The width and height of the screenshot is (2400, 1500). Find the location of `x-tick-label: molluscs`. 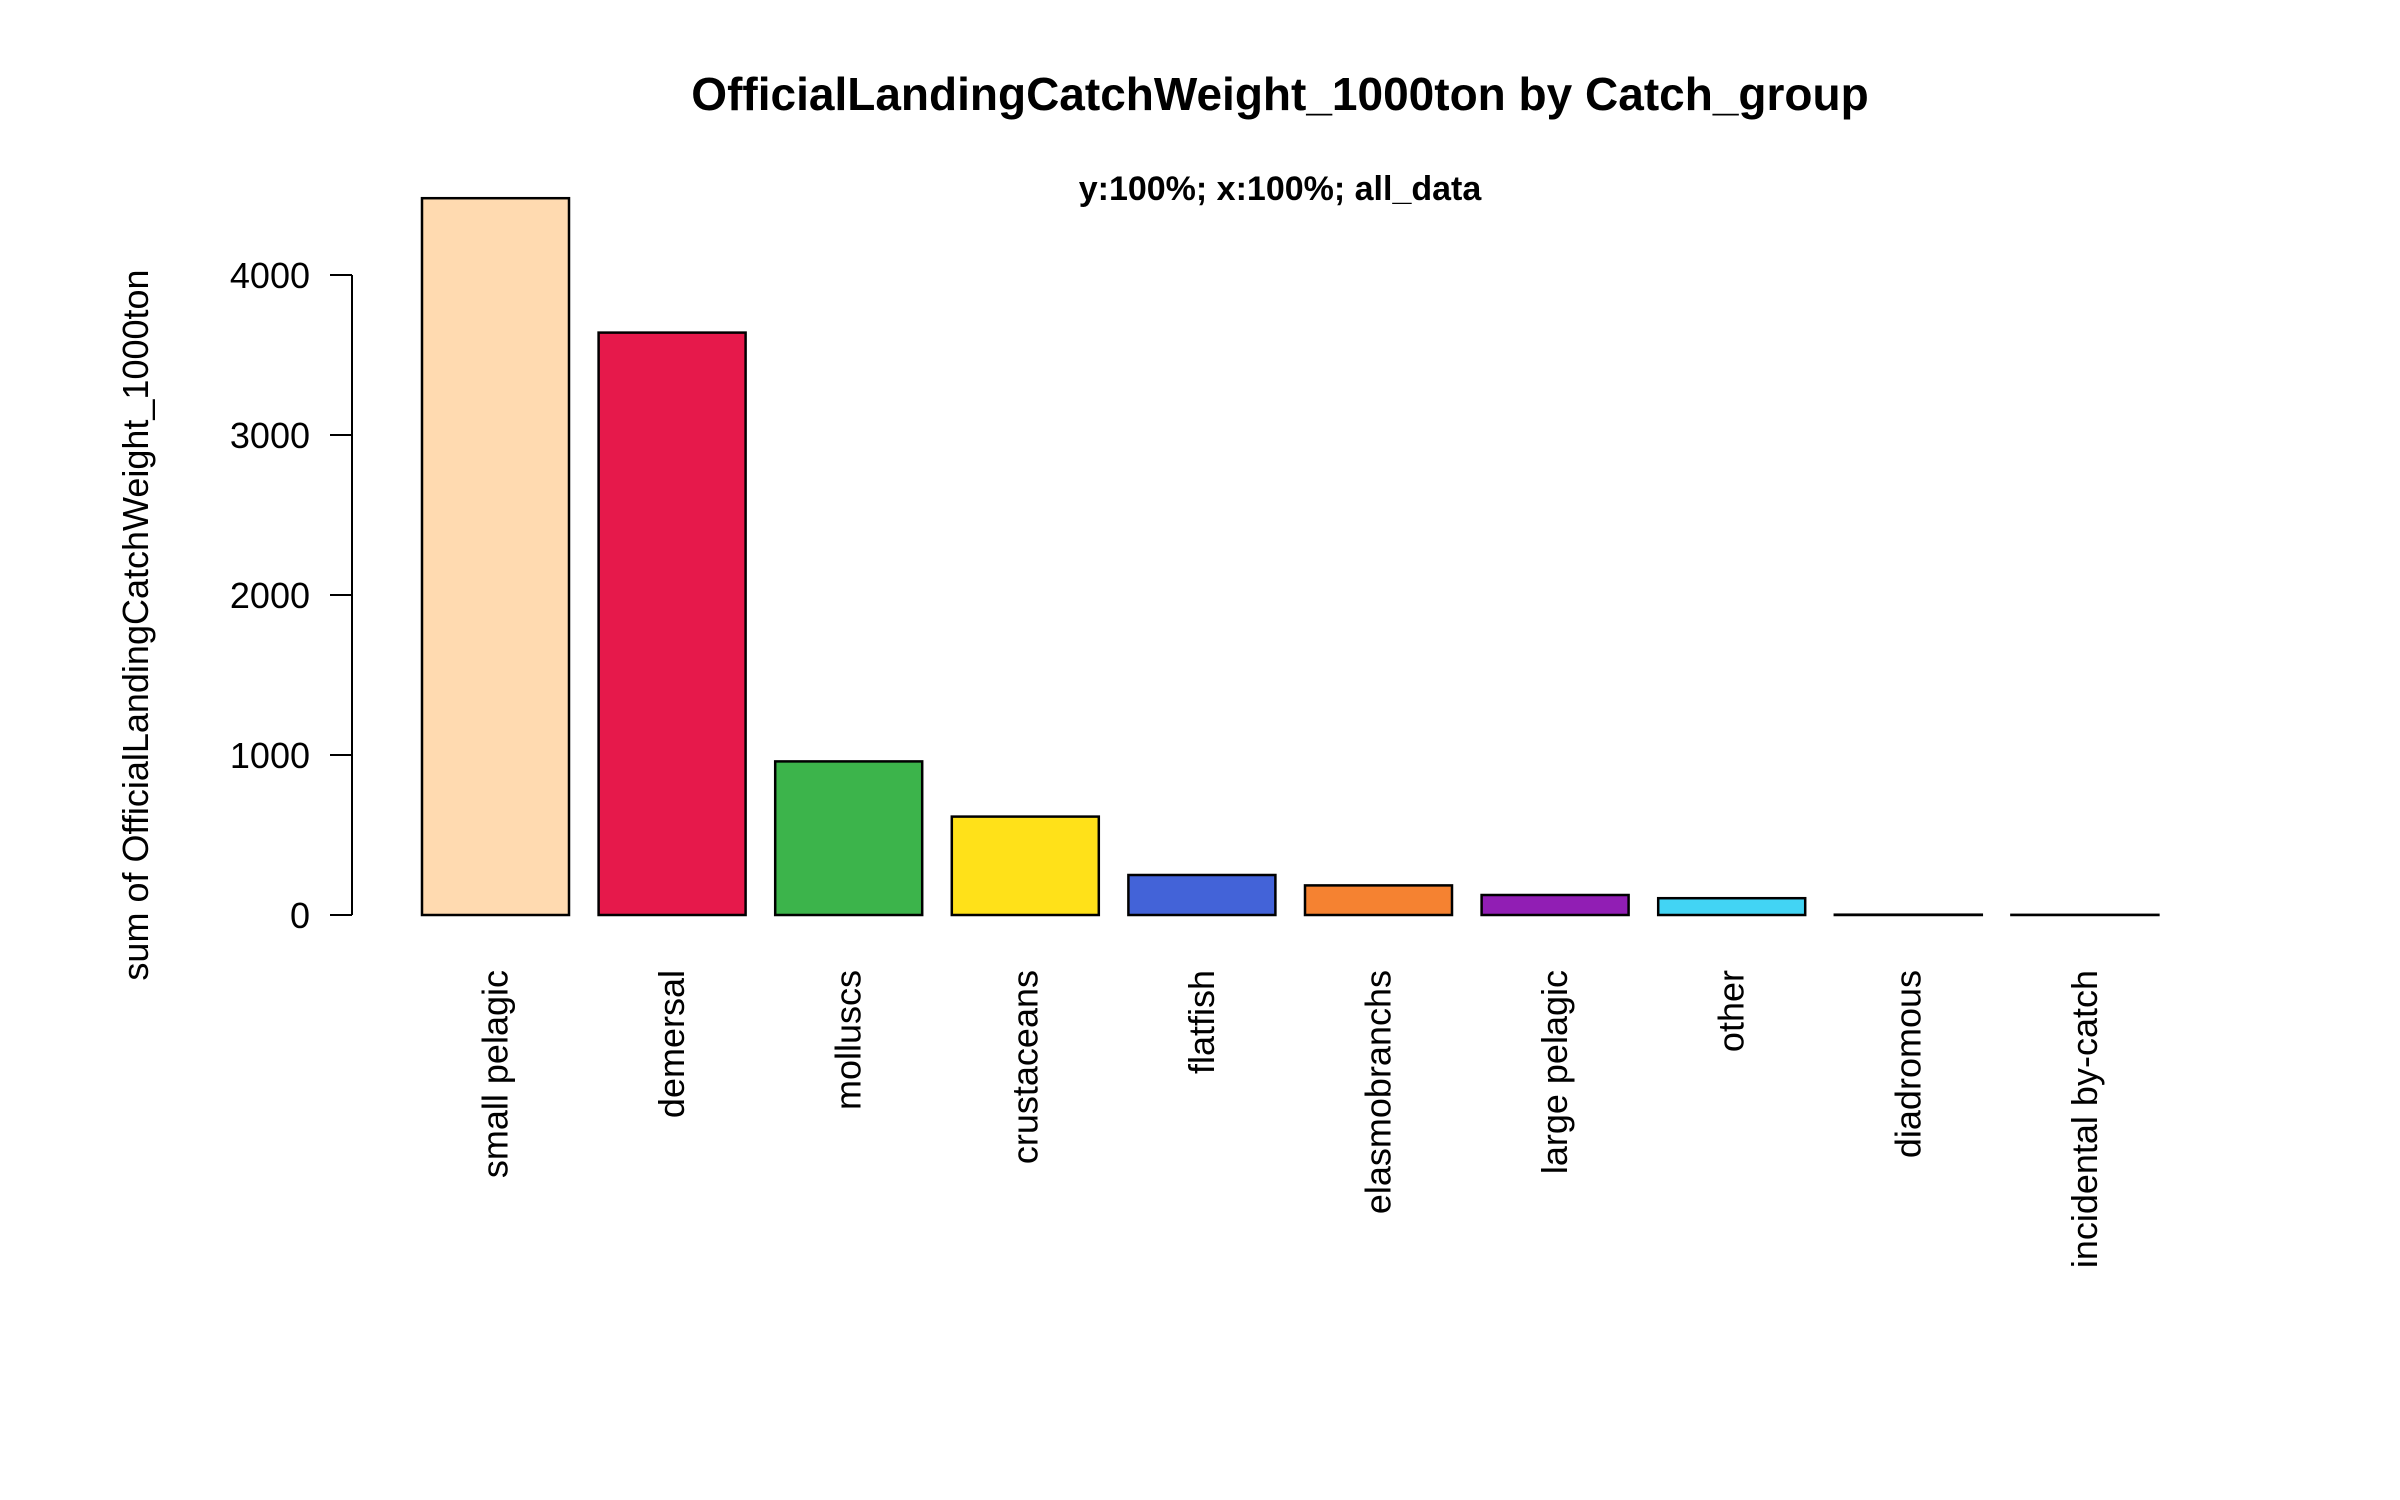

x-tick-label: molluscs is located at coordinates (848, 1040).